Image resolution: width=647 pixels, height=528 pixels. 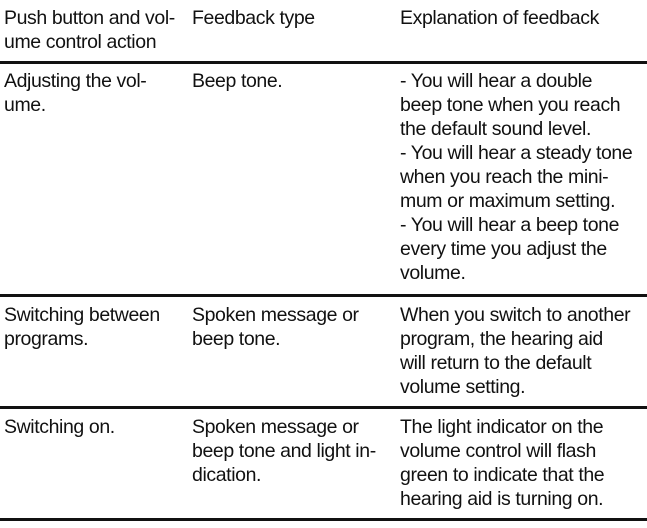 What do you see at coordinates (275, 327) in the screenshot?
I see `row-feedback: Spoken message or beep tone.` at bounding box center [275, 327].